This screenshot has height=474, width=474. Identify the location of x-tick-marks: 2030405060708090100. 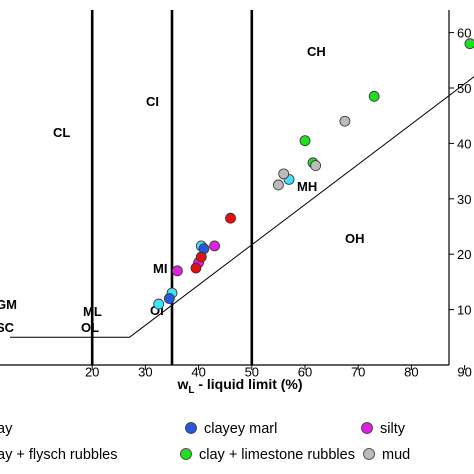
(278, 372).